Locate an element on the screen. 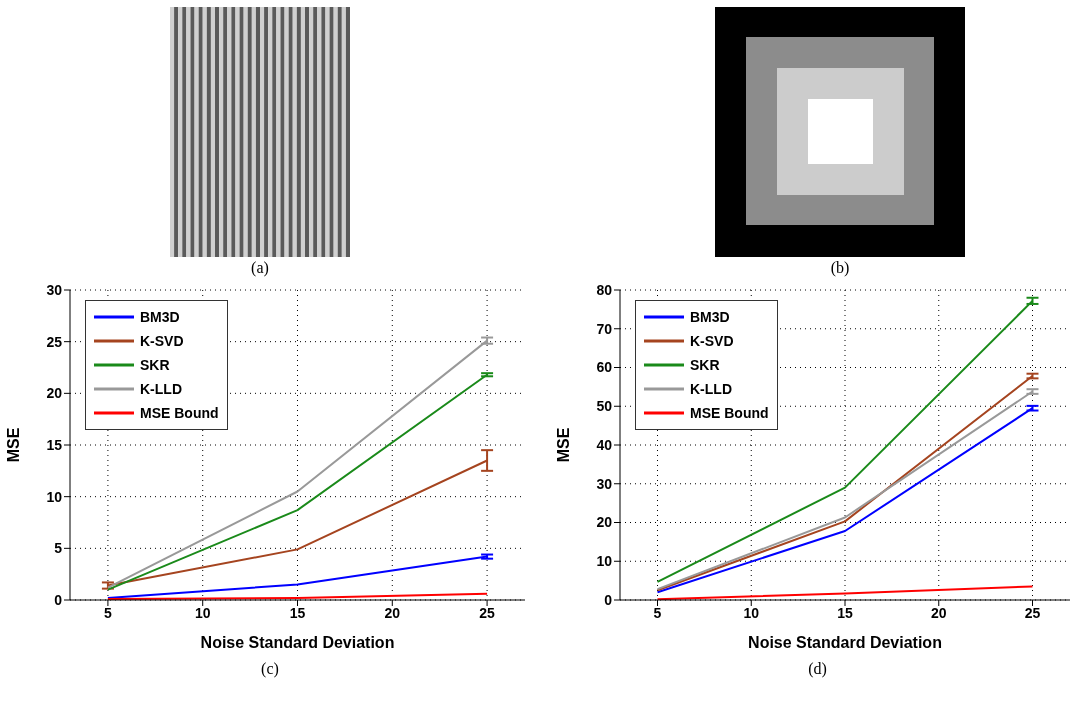  text: (d) is located at coordinates (817, 669).